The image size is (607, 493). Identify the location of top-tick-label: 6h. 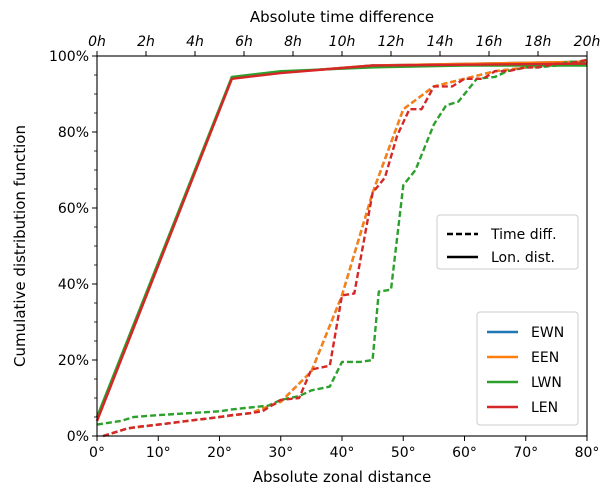
(244, 42).